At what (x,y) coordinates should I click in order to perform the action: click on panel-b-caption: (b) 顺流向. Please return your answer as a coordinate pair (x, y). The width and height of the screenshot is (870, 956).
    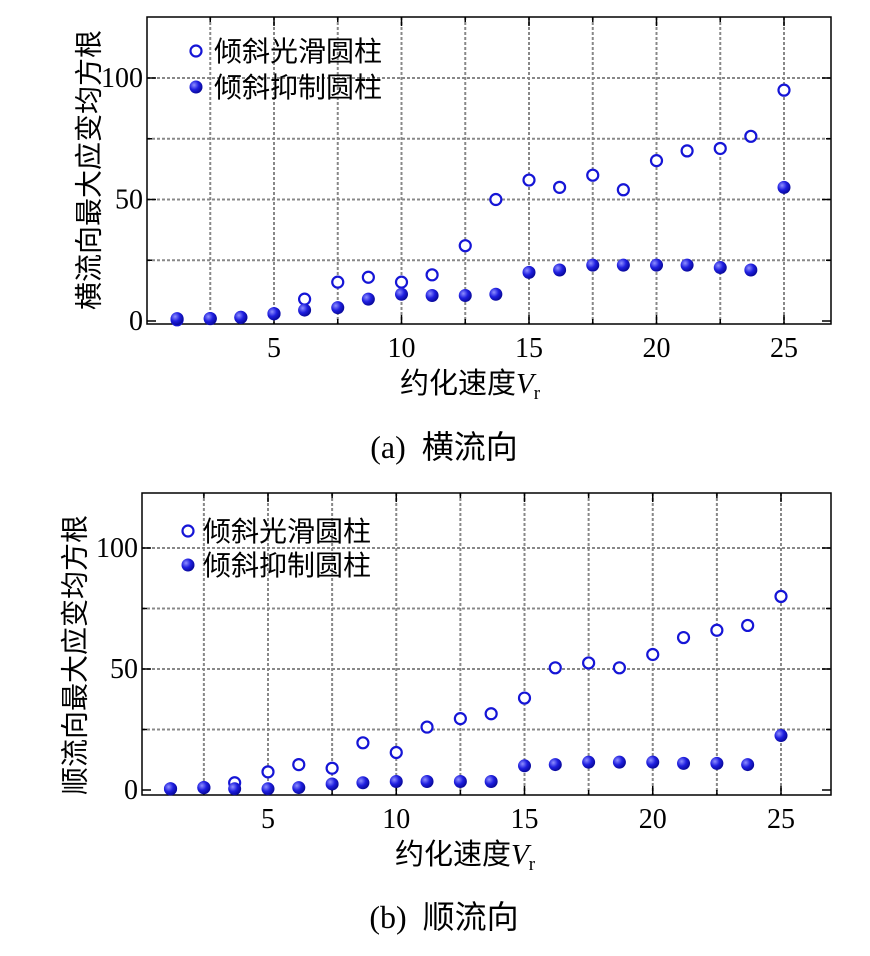
    Looking at the image, I should click on (443, 917).